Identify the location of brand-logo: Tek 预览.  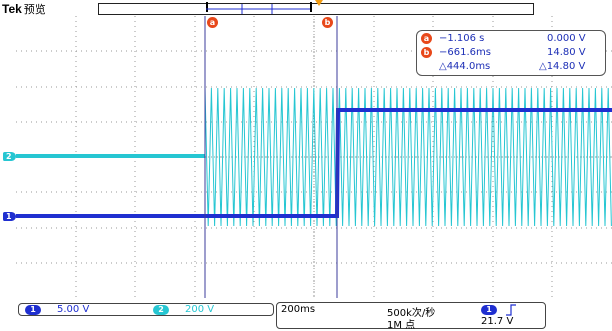
(24, 9).